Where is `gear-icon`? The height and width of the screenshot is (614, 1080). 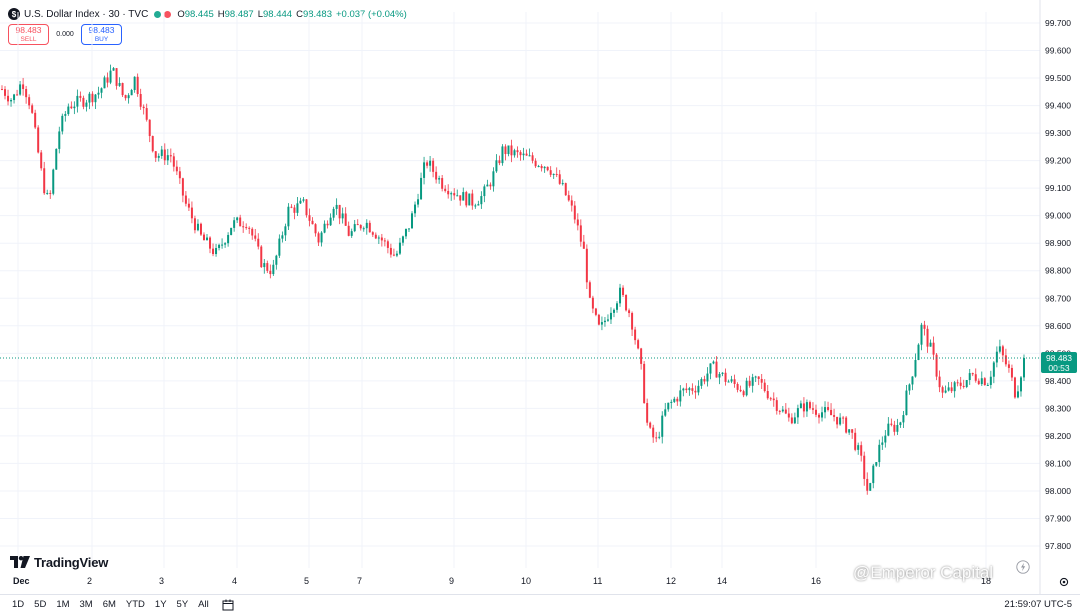
gear-icon is located at coordinates (1064, 582).